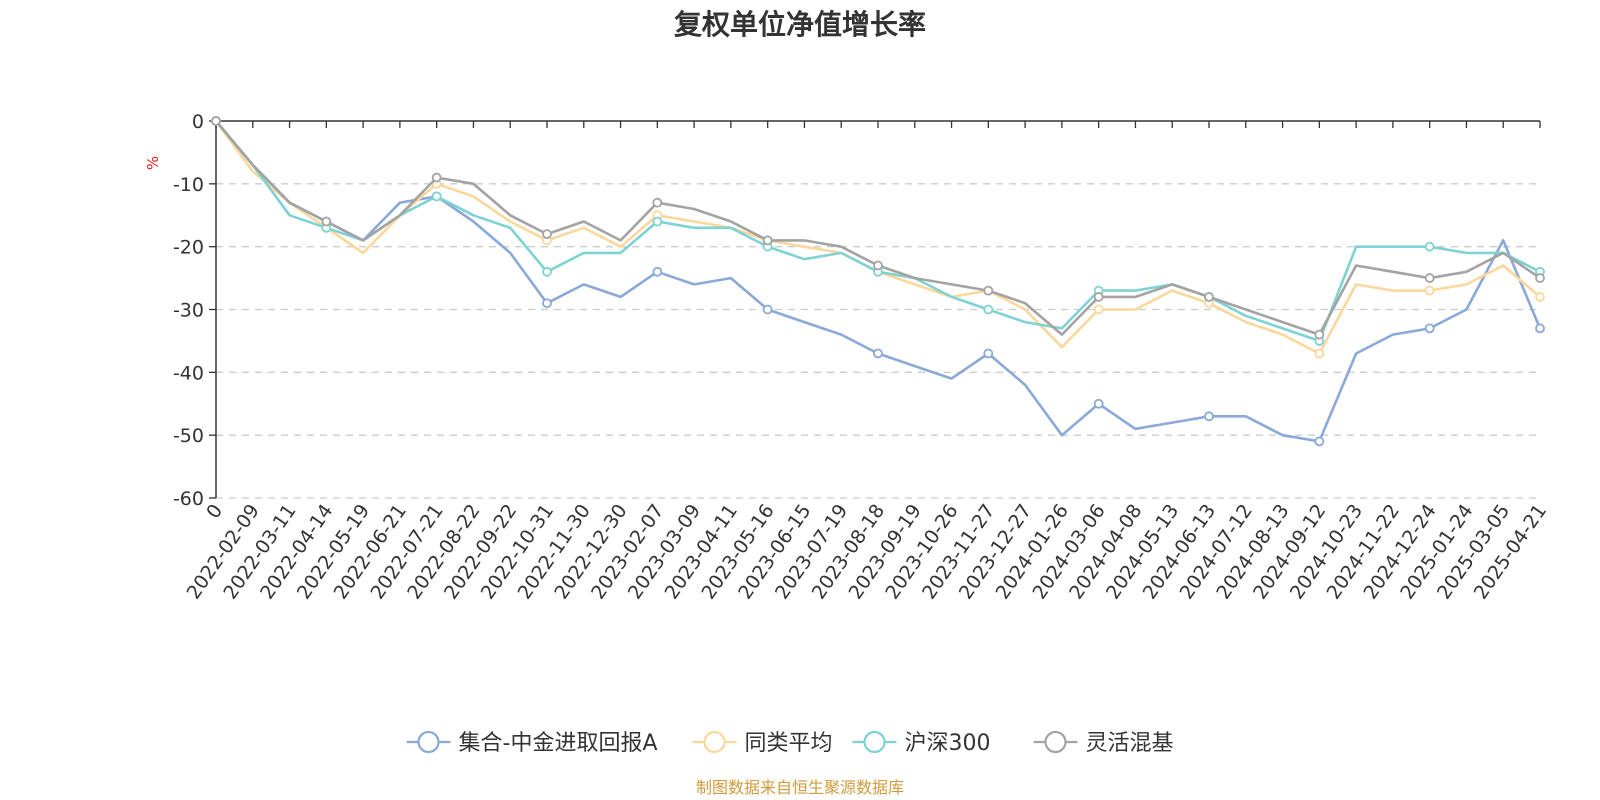 This screenshot has height=800, width=1600. What do you see at coordinates (153, 163) in the screenshot?
I see `y-axis-unit: %` at bounding box center [153, 163].